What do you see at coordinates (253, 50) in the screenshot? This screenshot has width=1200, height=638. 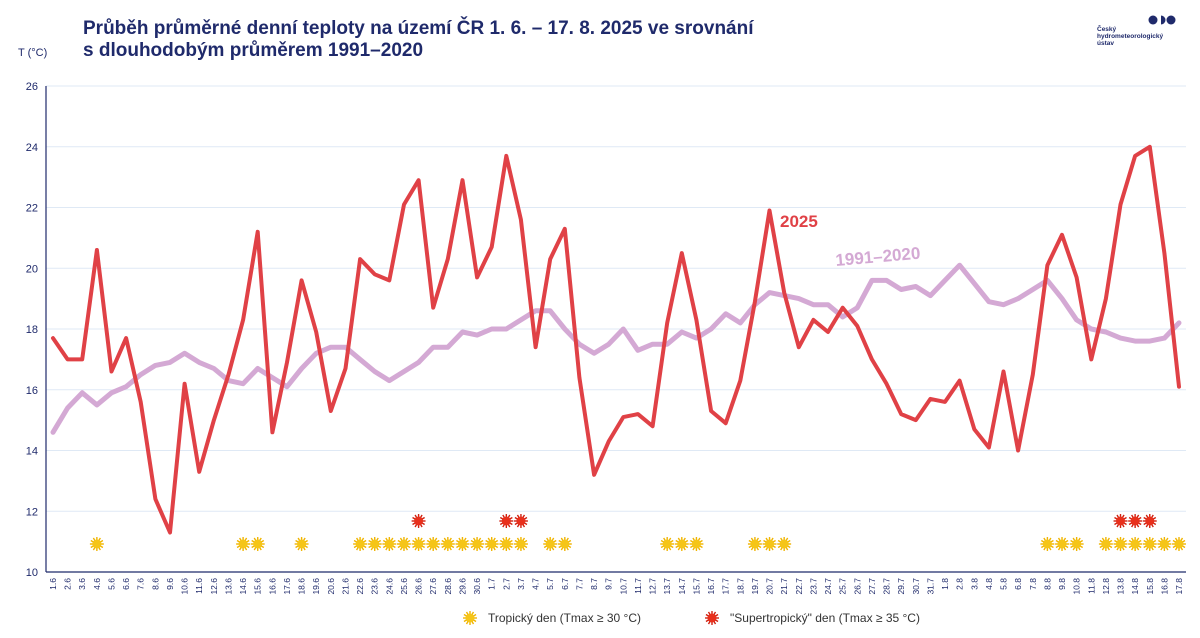 I see `chart-title-line2: s dlouhodobým průměrem 1991–2020` at bounding box center [253, 50].